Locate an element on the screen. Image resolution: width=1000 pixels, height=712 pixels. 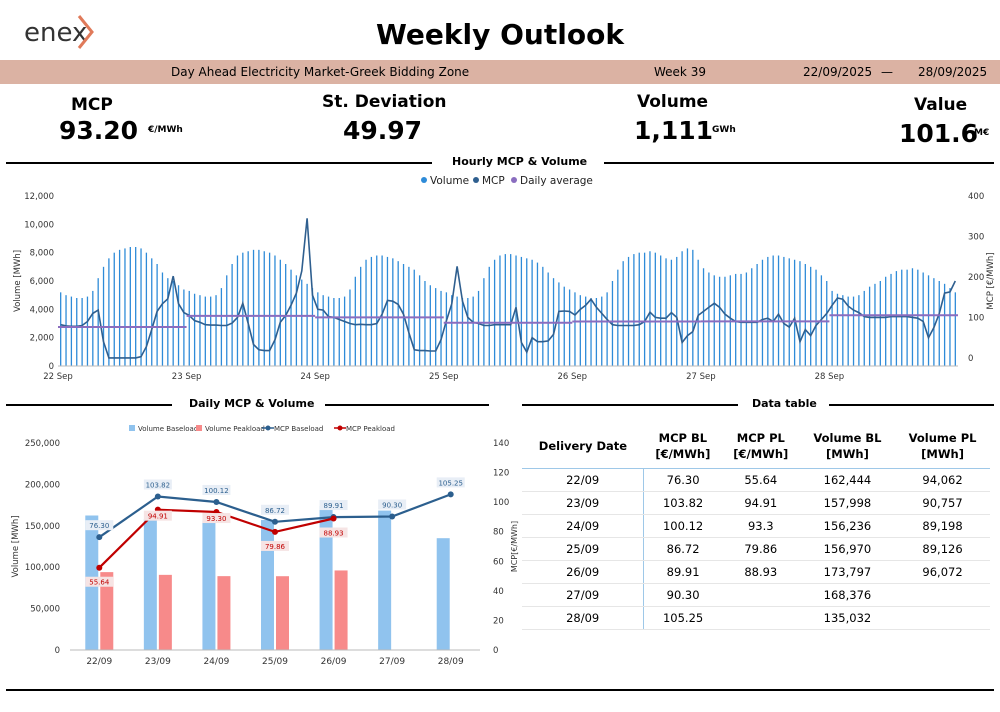
y-tick-label: 150,000 is located at coordinates (42, 527).